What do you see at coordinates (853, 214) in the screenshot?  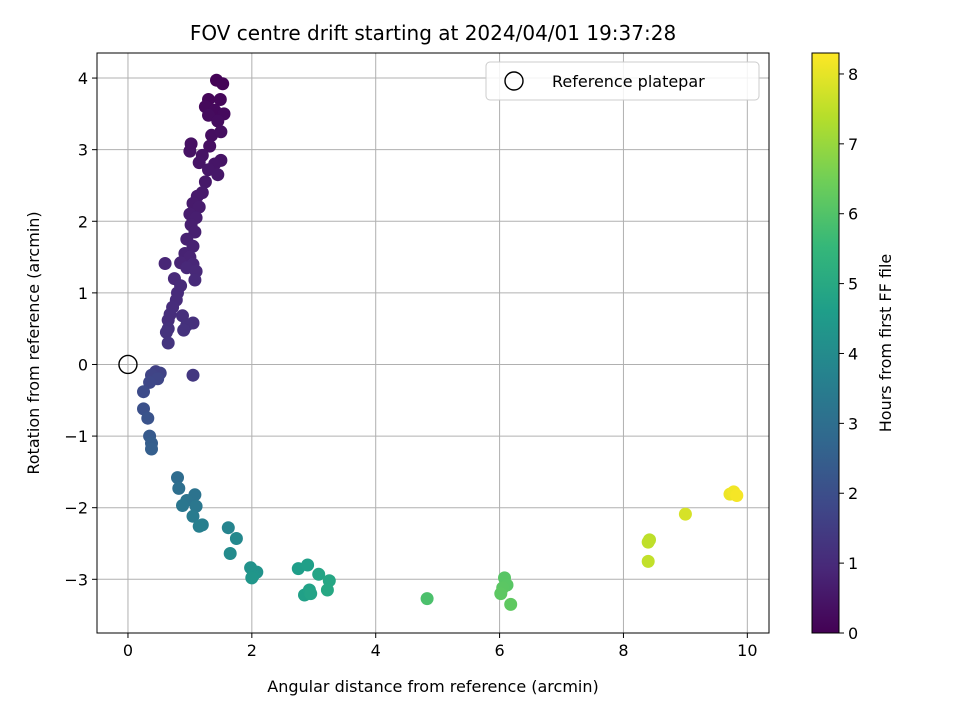 I see `colorbar-tick-label: 6` at bounding box center [853, 214].